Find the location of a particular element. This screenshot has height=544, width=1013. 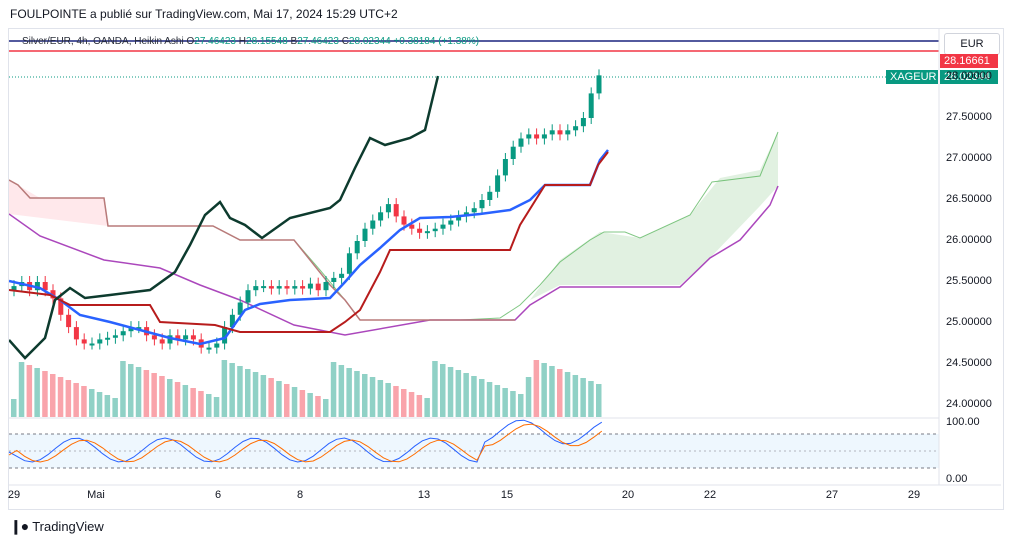

y-tick-label: 25.50000 is located at coordinates (969, 281).